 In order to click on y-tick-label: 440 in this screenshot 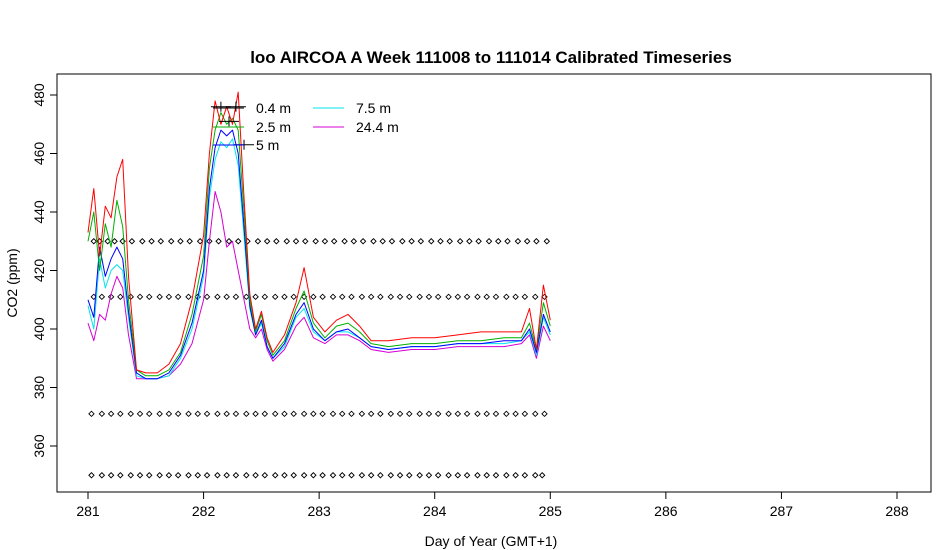, I will do `click(39, 212)`.